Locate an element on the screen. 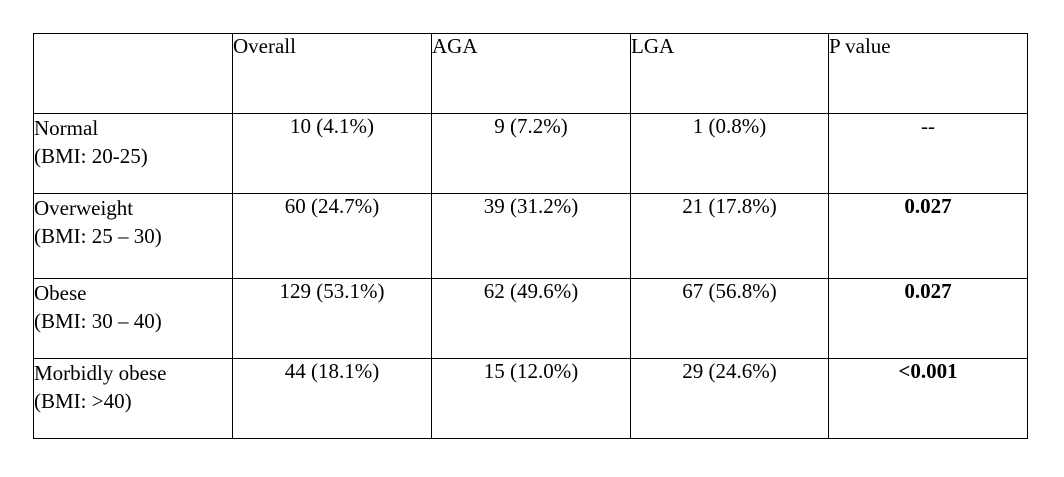 This screenshot has width=1064, height=477. cell-aga: 39 (31.2%) is located at coordinates (531, 236).